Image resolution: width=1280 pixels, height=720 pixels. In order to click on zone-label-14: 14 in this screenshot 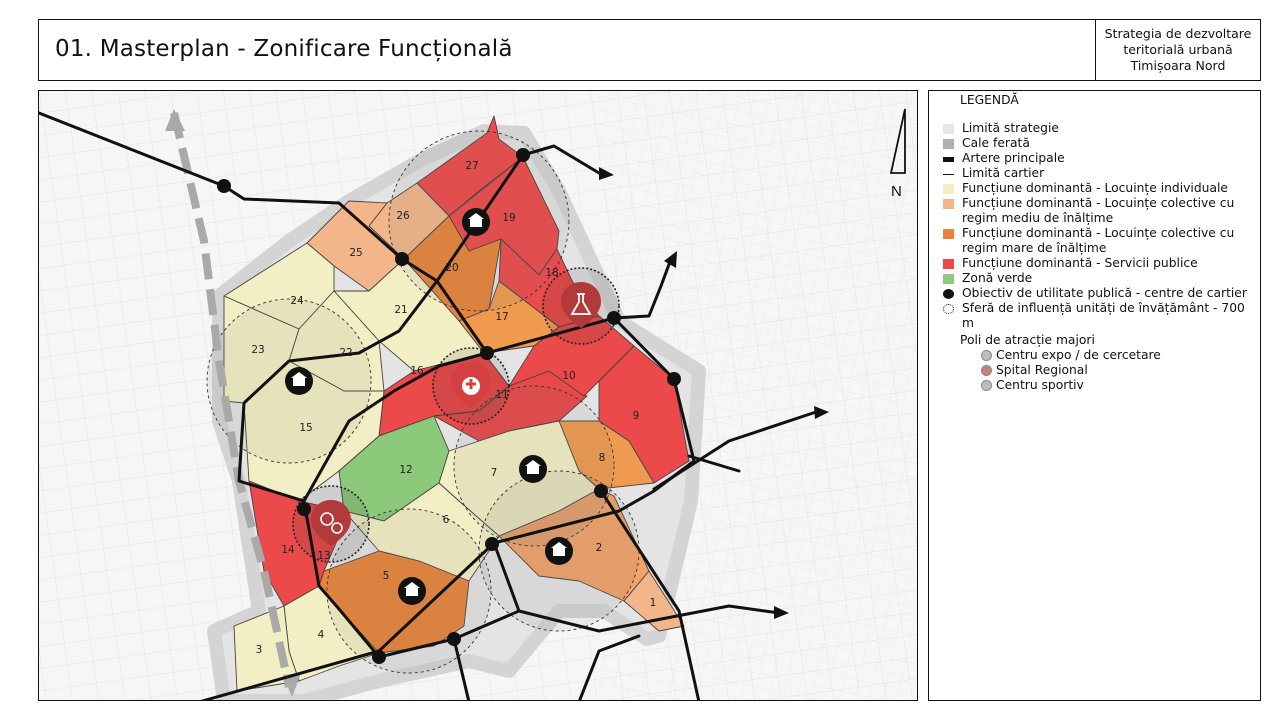, I will do `click(288, 550)`.